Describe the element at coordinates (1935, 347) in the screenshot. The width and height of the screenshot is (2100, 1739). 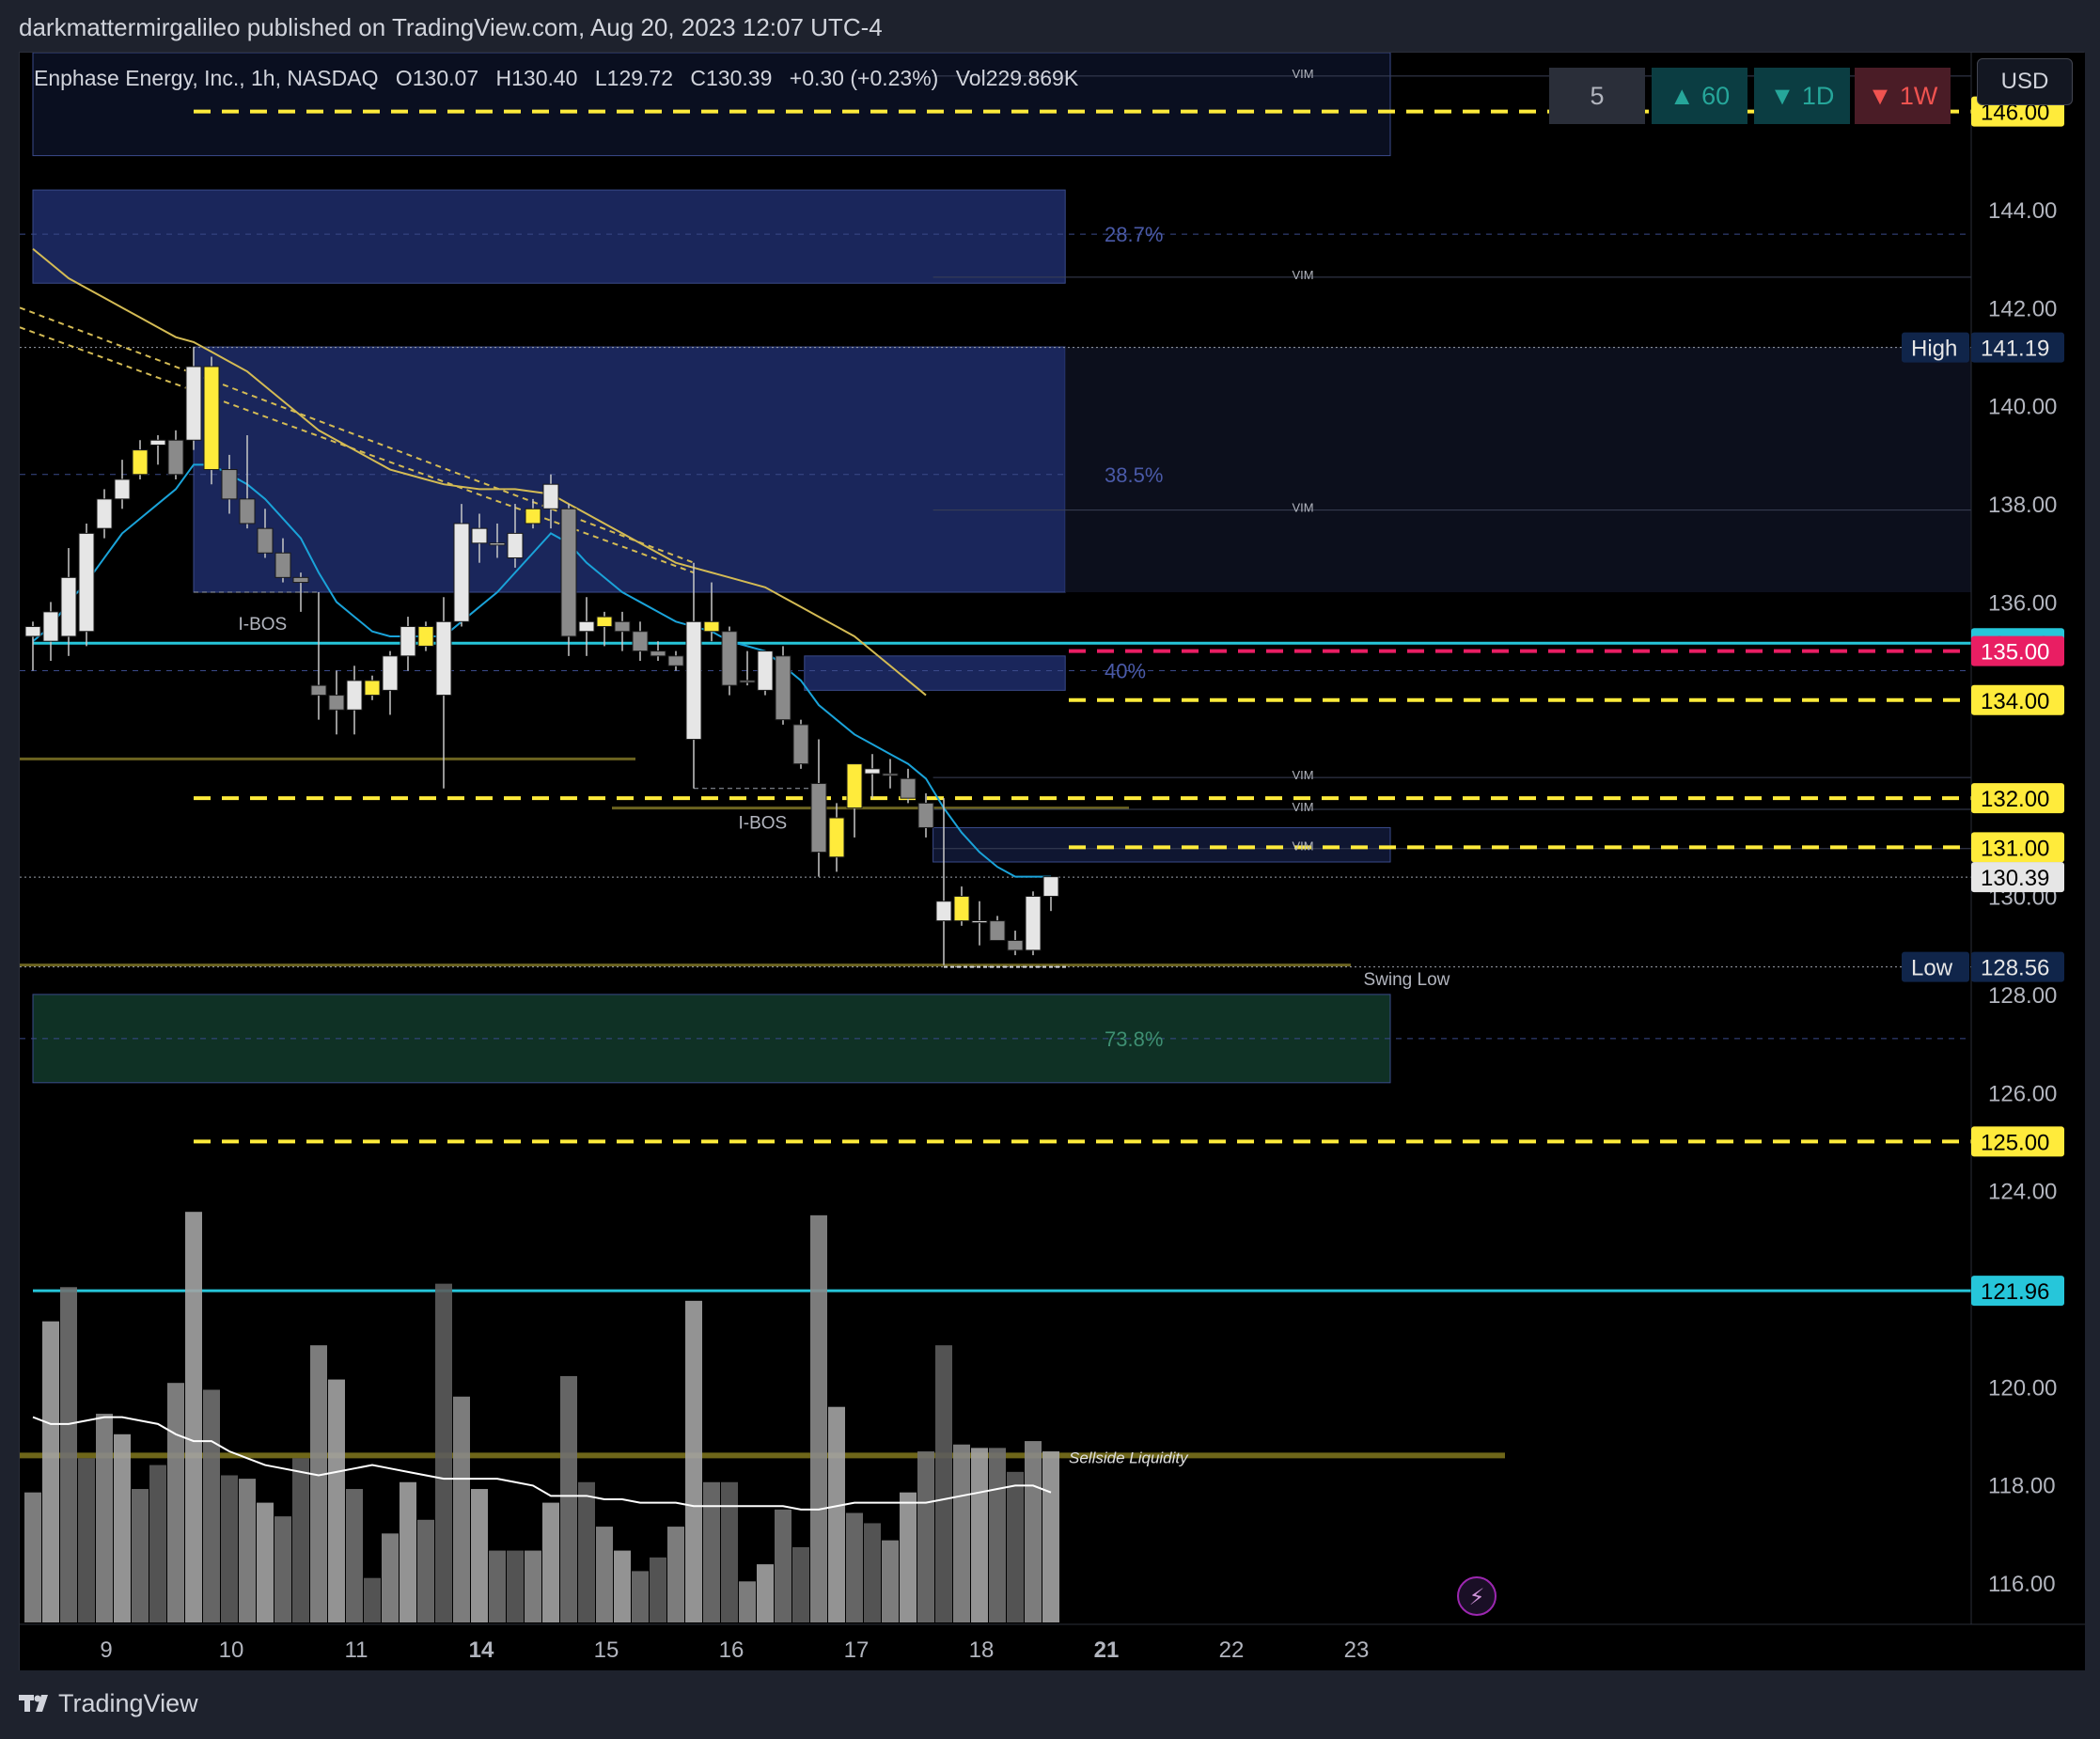
I see `high-name-tag` at that location.